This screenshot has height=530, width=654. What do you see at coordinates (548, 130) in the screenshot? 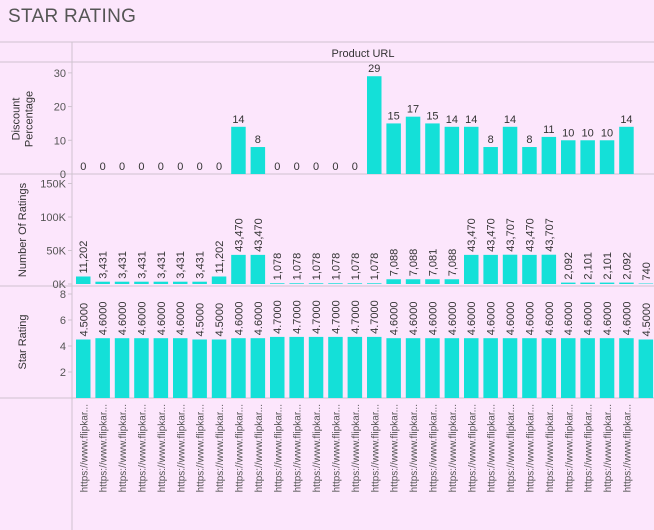
I see `data-label: 11` at bounding box center [548, 130].